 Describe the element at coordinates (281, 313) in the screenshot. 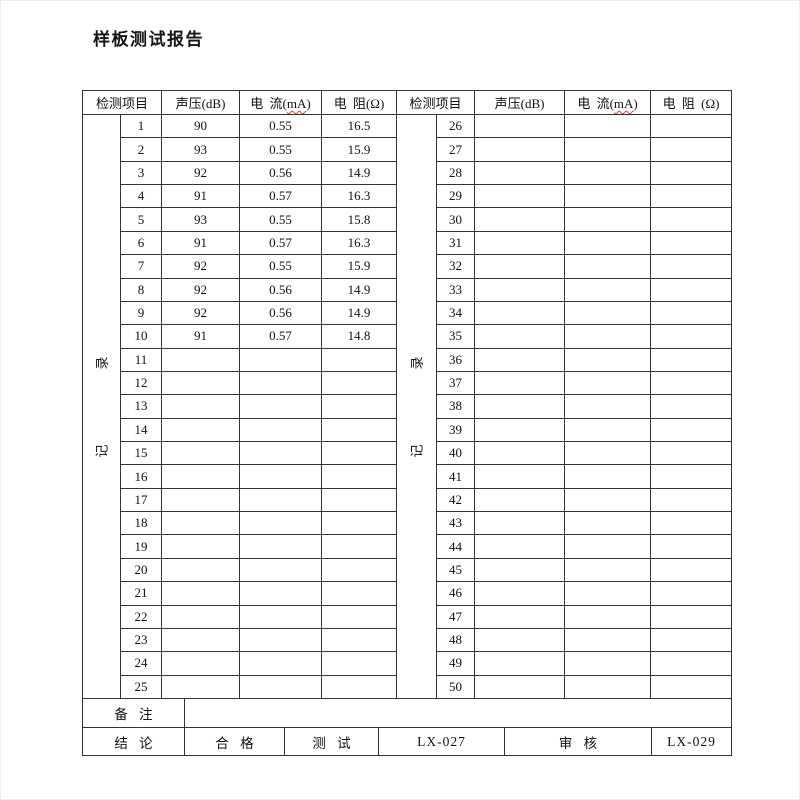

I see `current-cell: 0.56` at that location.